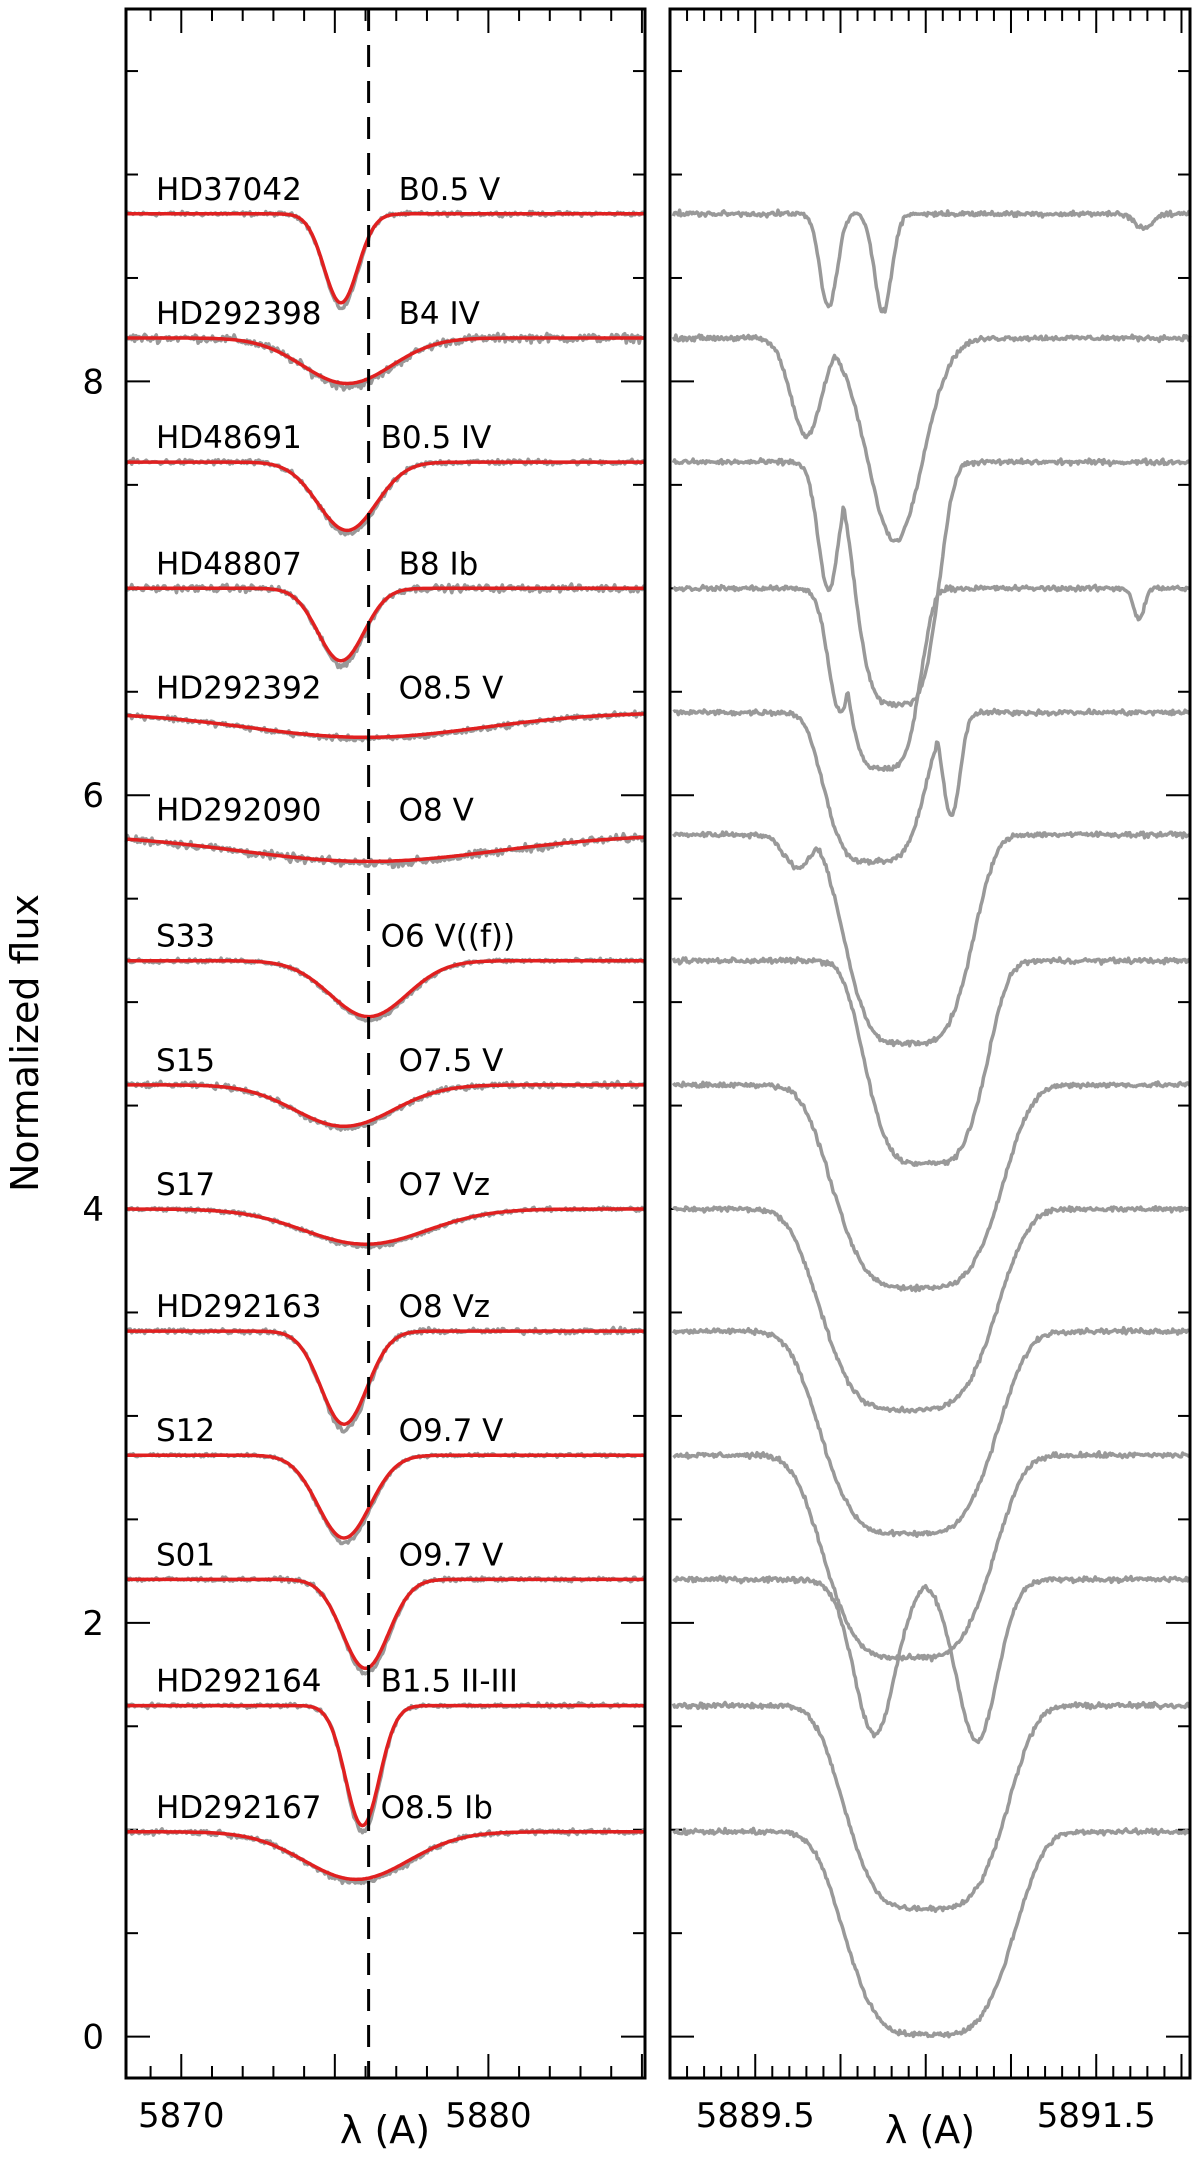  I want to click on model-fit-HD292167, so click(385, 1856).